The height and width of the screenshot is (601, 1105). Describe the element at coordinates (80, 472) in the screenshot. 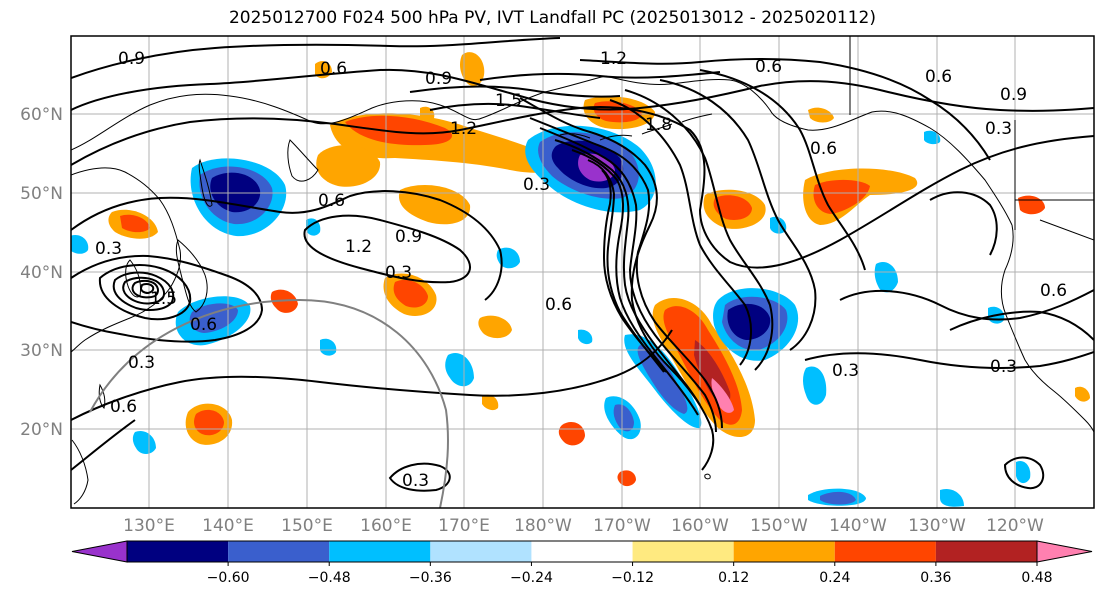

I see `coast-philippines` at that location.